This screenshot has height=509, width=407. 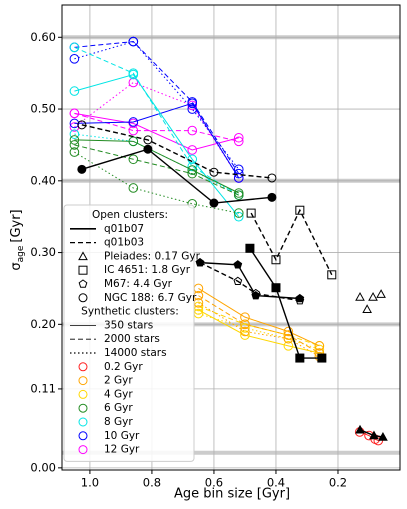 I want to click on x-tick-label: 0.2, so click(x=338, y=483).